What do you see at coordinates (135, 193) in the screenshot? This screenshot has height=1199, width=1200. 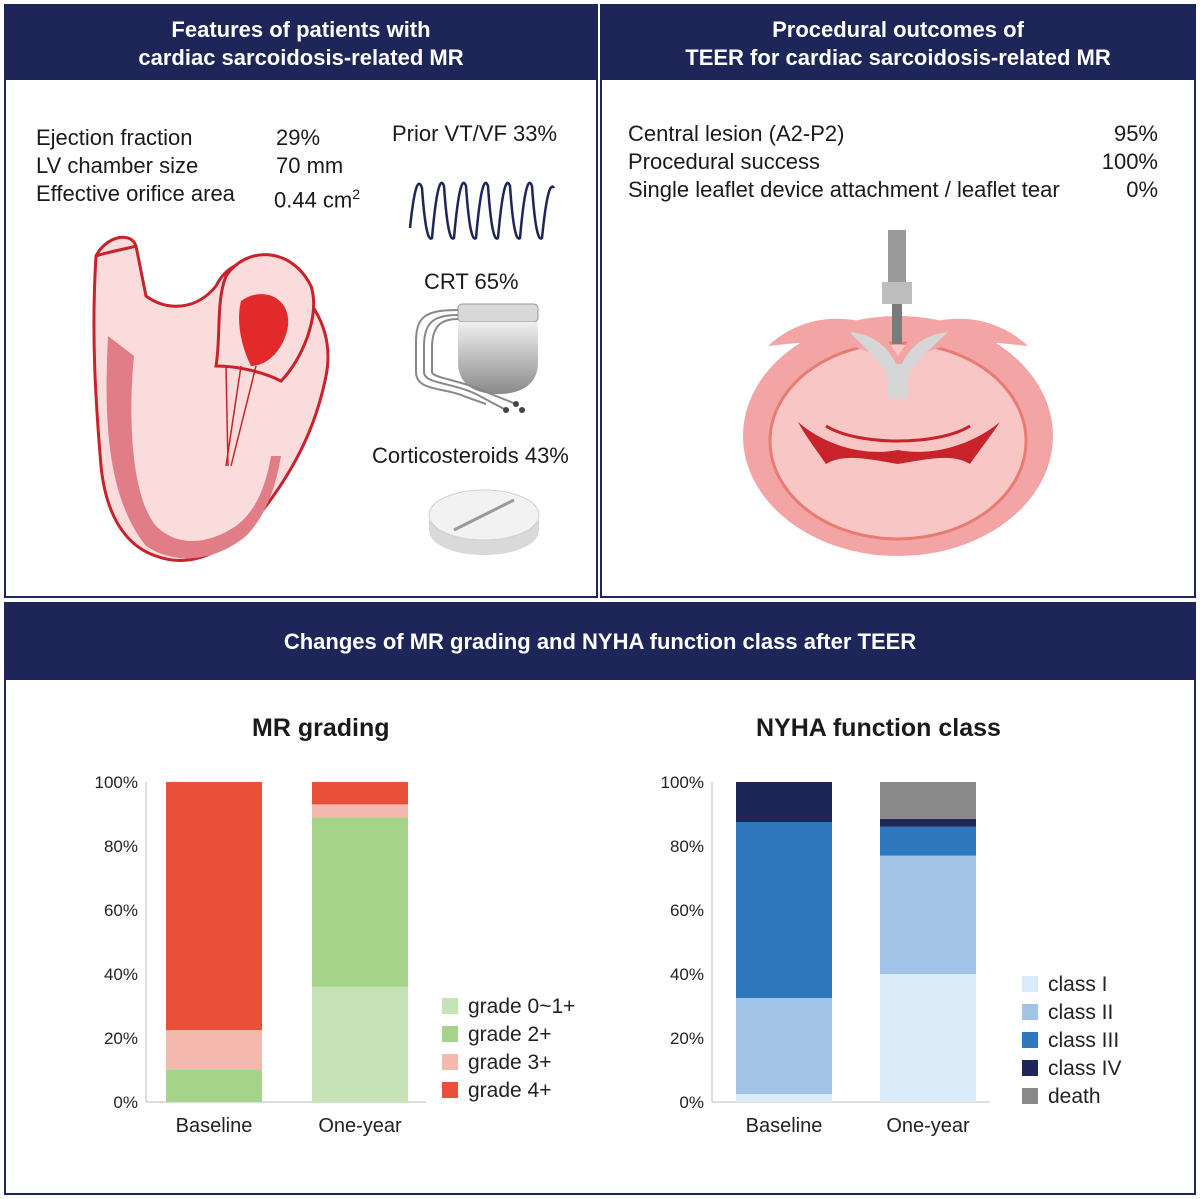 I see `stat-label-eoa: Effective orifice area` at bounding box center [135, 193].